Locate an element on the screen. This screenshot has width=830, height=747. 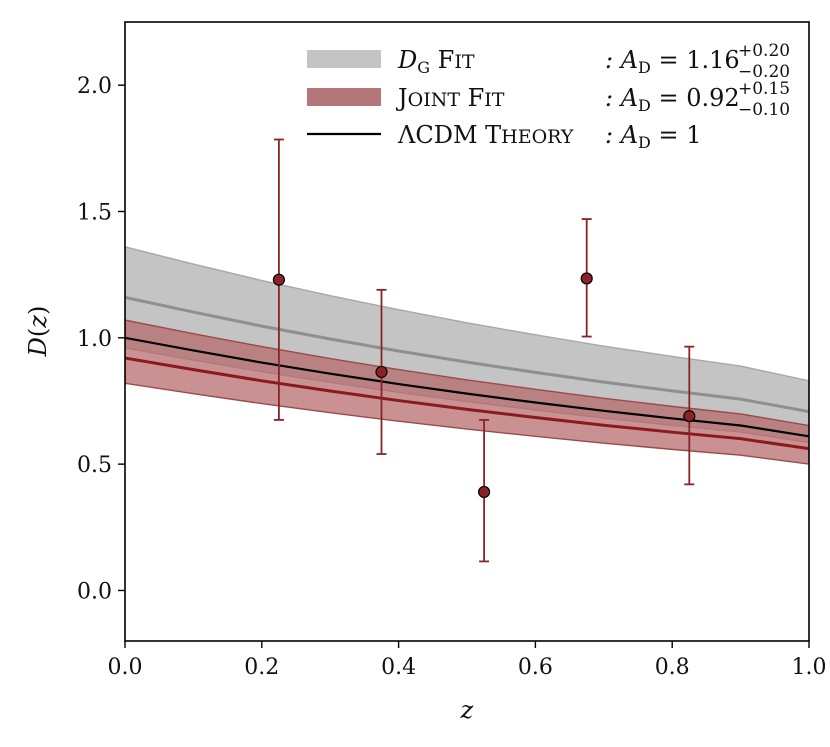
line-joint-fit is located at coordinates (467, 403).